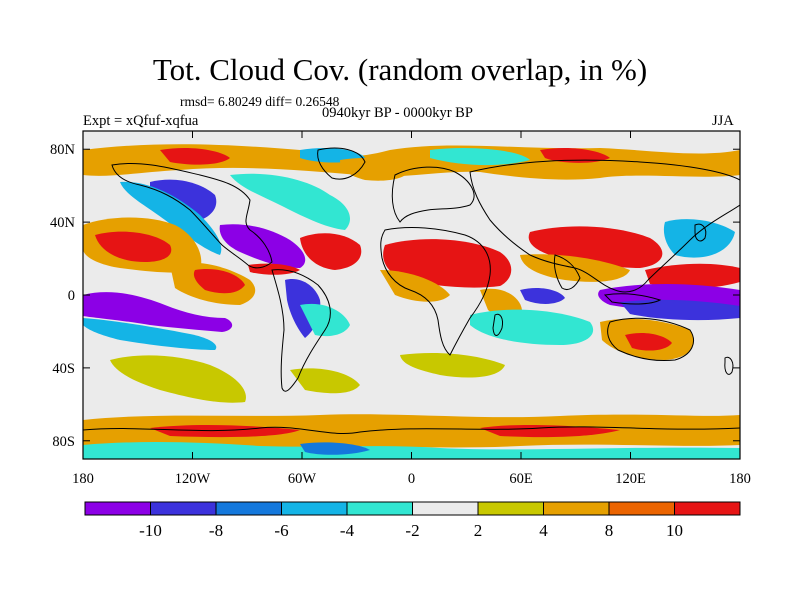 The height and width of the screenshot is (600, 800). Describe the element at coordinates (632, 299) in the screenshot. I see `coast-indonesia` at that location.